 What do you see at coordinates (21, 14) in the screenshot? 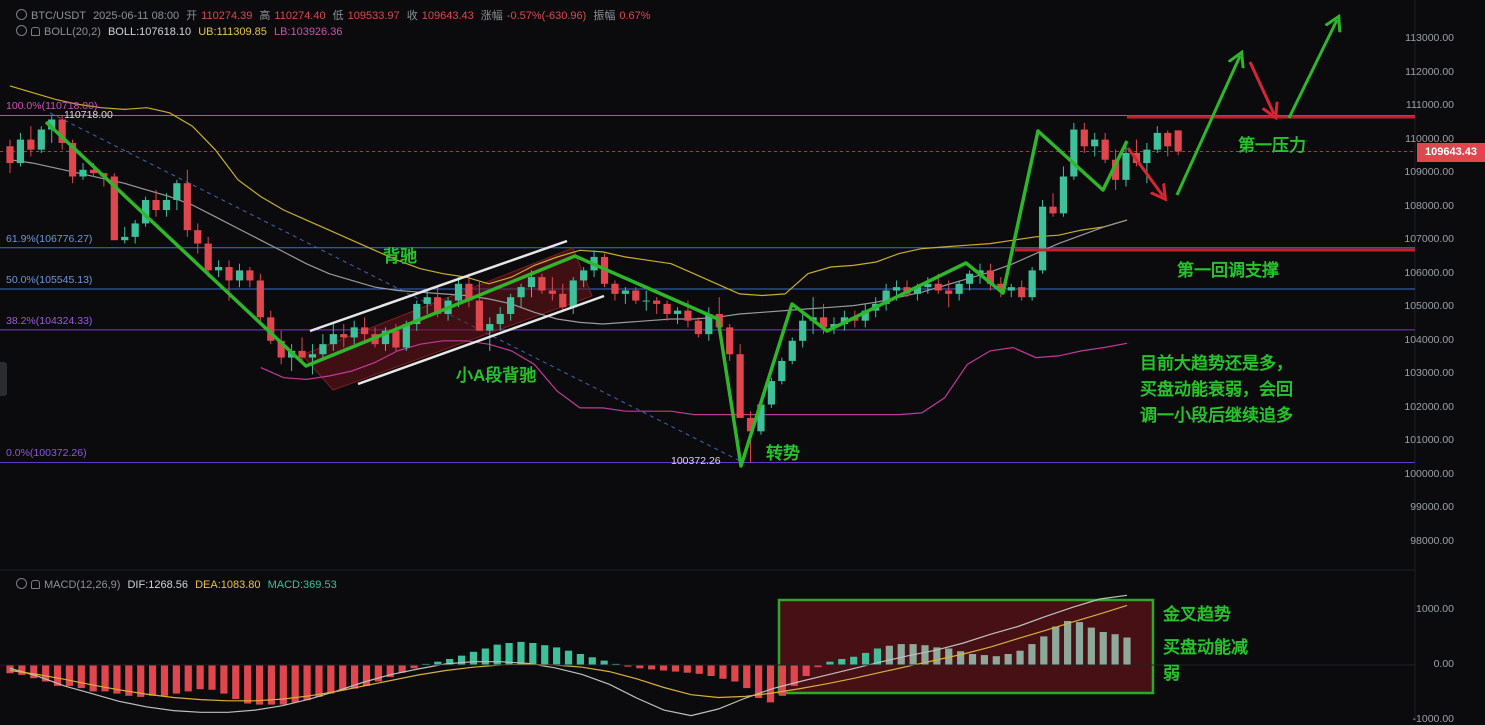
I see `settings-circle-icon` at bounding box center [21, 14].